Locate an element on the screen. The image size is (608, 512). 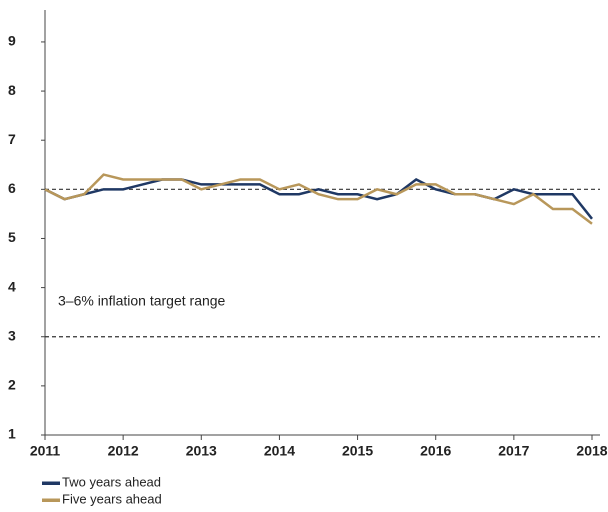
x-tick-label: 2017 is located at coordinates (513, 451).